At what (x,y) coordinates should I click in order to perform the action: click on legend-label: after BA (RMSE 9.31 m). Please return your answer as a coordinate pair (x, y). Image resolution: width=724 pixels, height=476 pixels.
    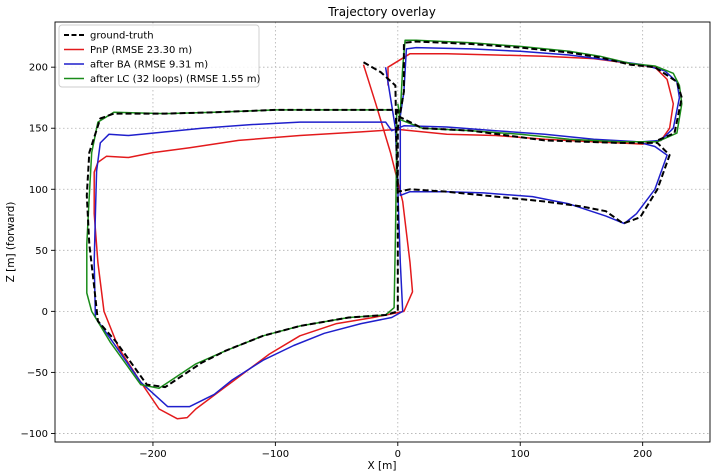
    Looking at the image, I should click on (149, 65).